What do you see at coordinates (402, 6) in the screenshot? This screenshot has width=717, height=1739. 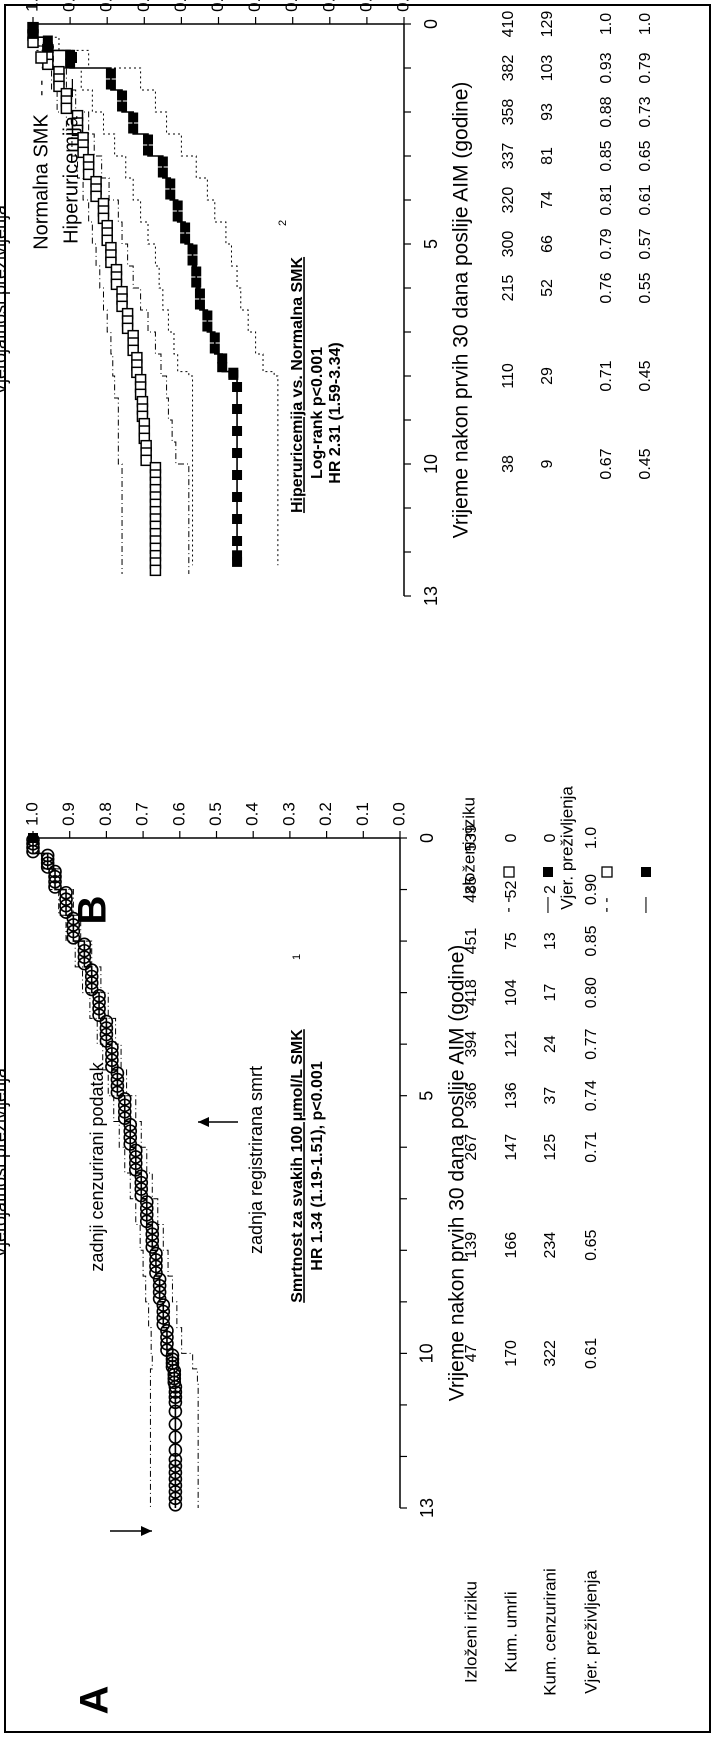 I see `y-tick-label: 0.0` at bounding box center [402, 6].